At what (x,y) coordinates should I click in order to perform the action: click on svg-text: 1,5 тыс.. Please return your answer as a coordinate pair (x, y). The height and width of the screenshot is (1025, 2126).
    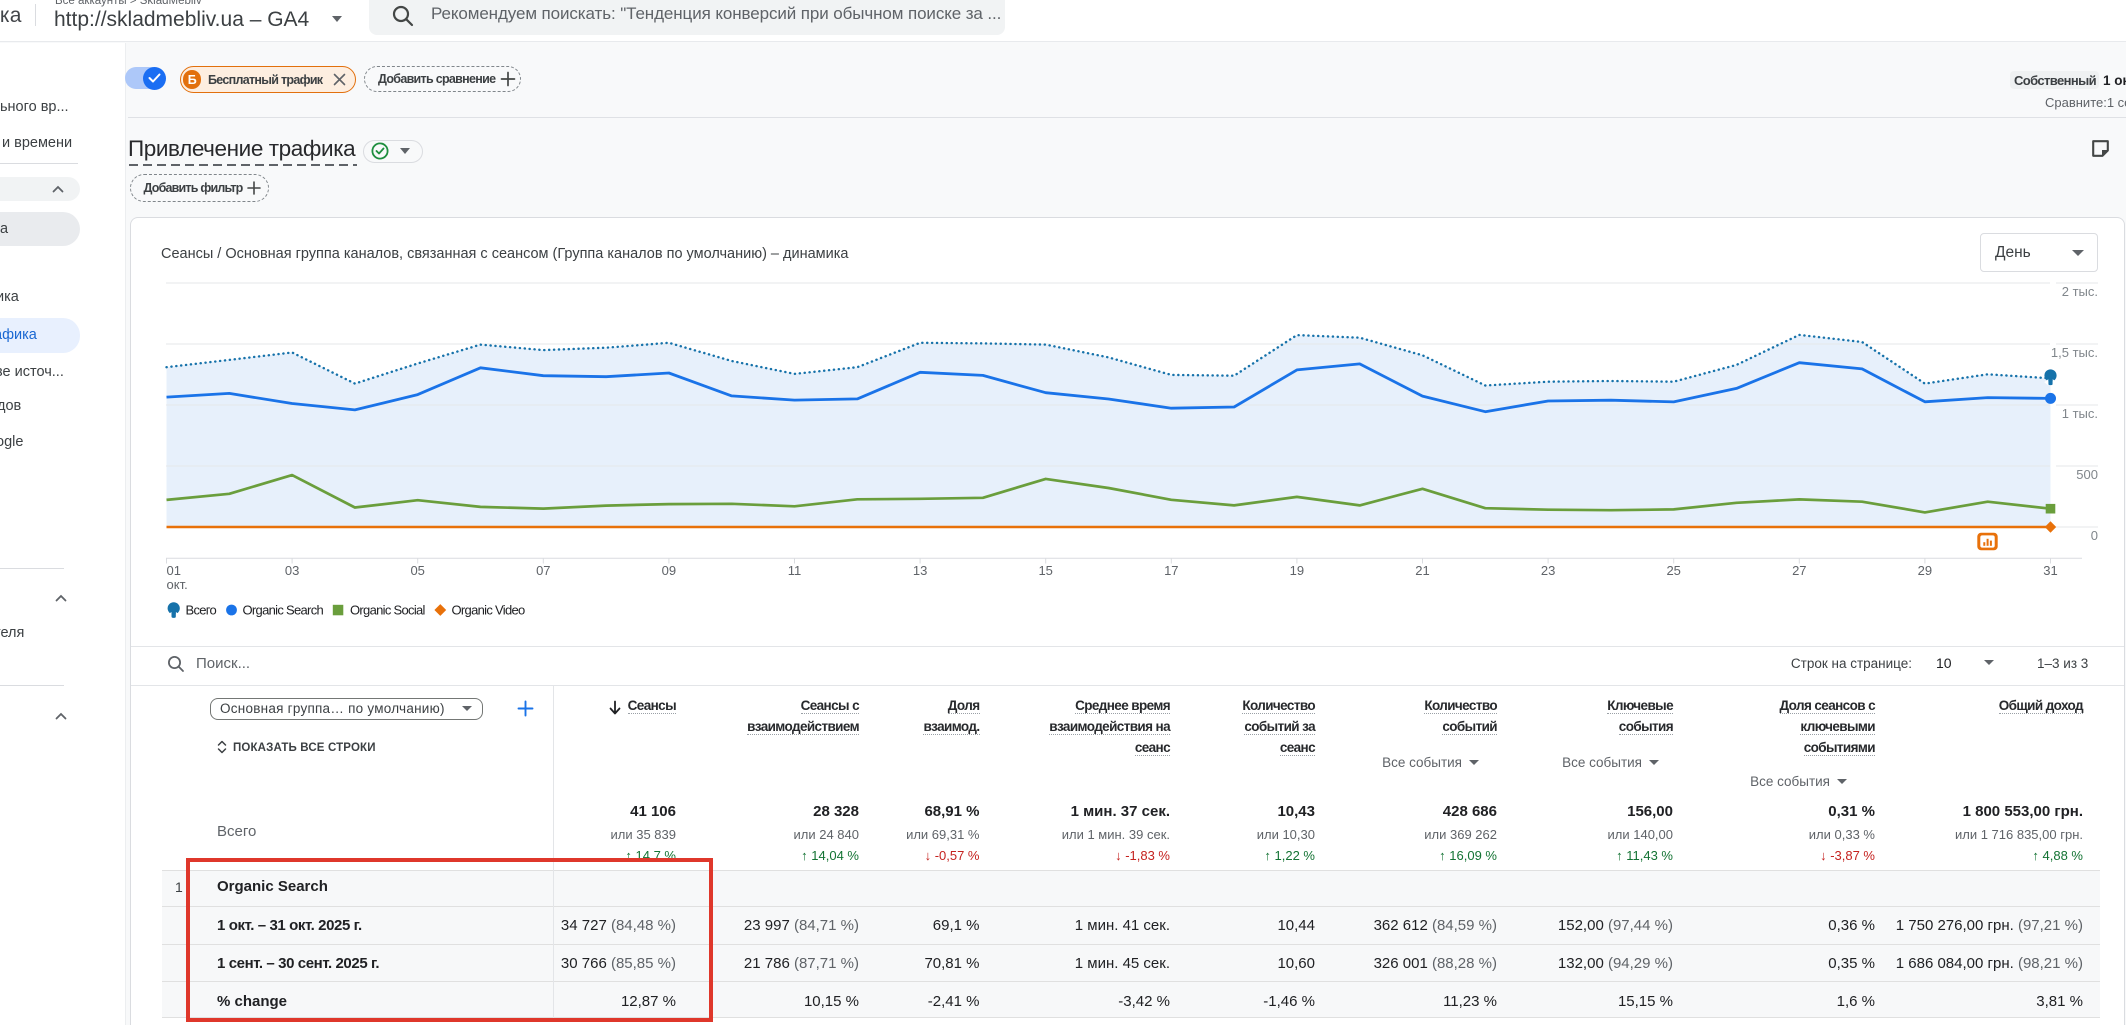
    Looking at the image, I should click on (2074, 352).